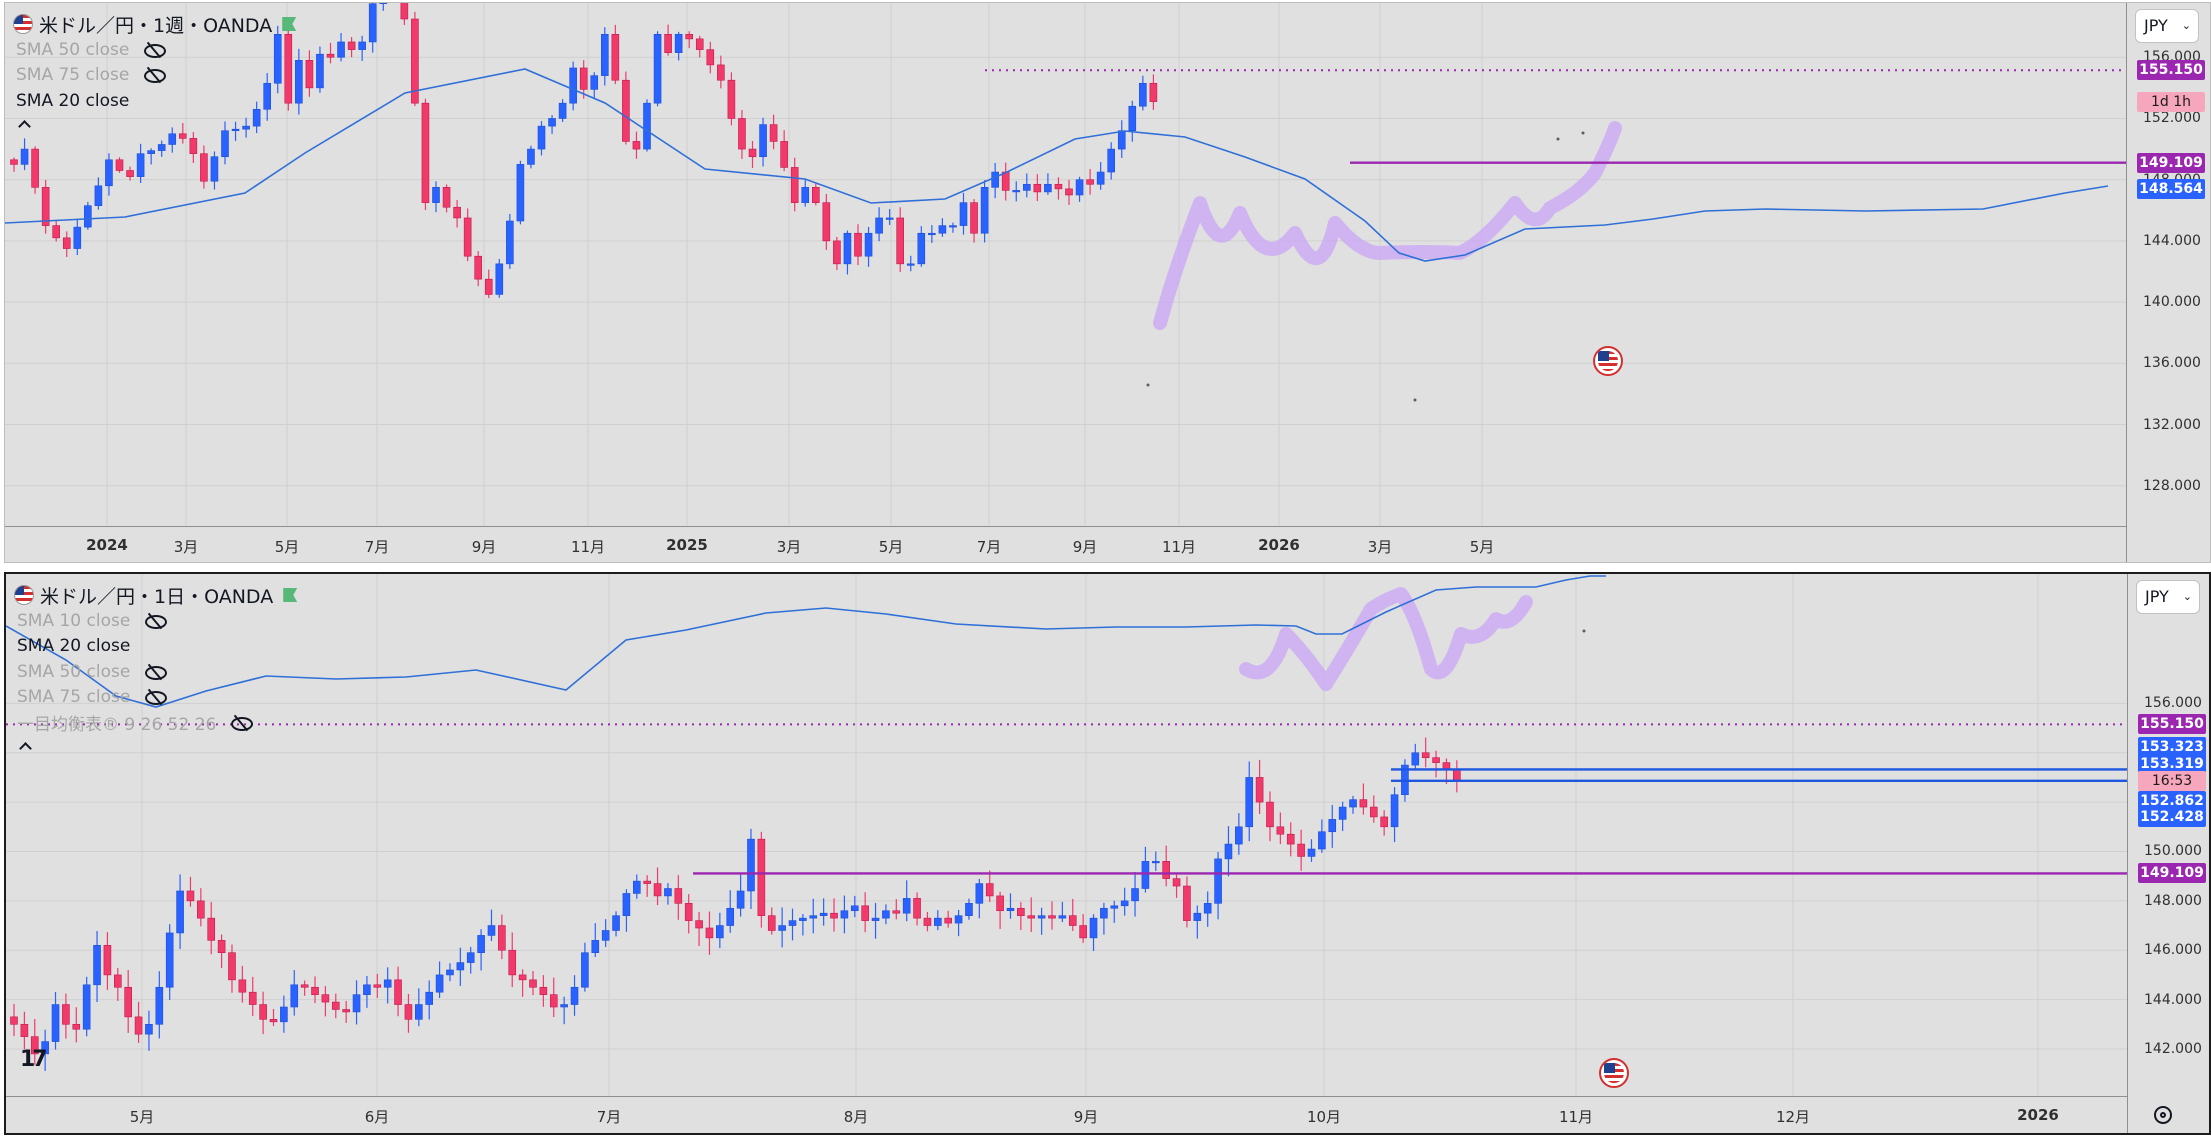 This screenshot has height=1137, width=2211. What do you see at coordinates (2173, 703) in the screenshot?
I see `price-tick-label: 156.000` at bounding box center [2173, 703].